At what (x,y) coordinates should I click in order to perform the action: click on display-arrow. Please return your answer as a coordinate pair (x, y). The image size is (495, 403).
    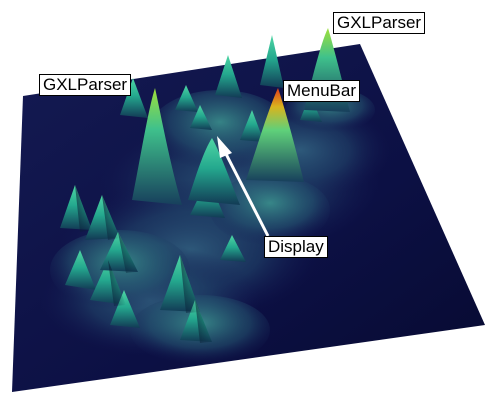
    Looking at the image, I should click on (243, 186).